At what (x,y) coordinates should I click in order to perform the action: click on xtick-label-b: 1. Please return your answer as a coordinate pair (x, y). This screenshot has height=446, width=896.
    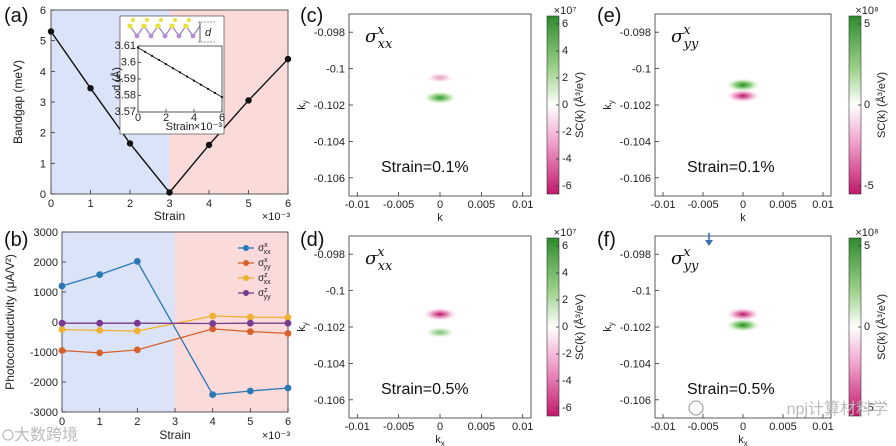
    Looking at the image, I should click on (100, 422).